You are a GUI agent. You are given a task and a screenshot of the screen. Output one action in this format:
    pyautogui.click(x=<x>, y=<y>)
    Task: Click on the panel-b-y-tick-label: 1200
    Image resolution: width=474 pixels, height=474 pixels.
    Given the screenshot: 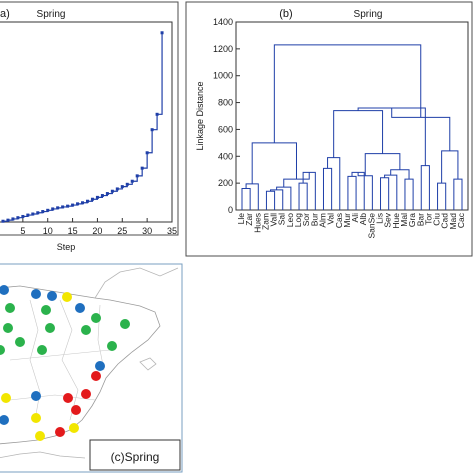 What is the action you would take?
    pyautogui.click(x=223, y=49)
    